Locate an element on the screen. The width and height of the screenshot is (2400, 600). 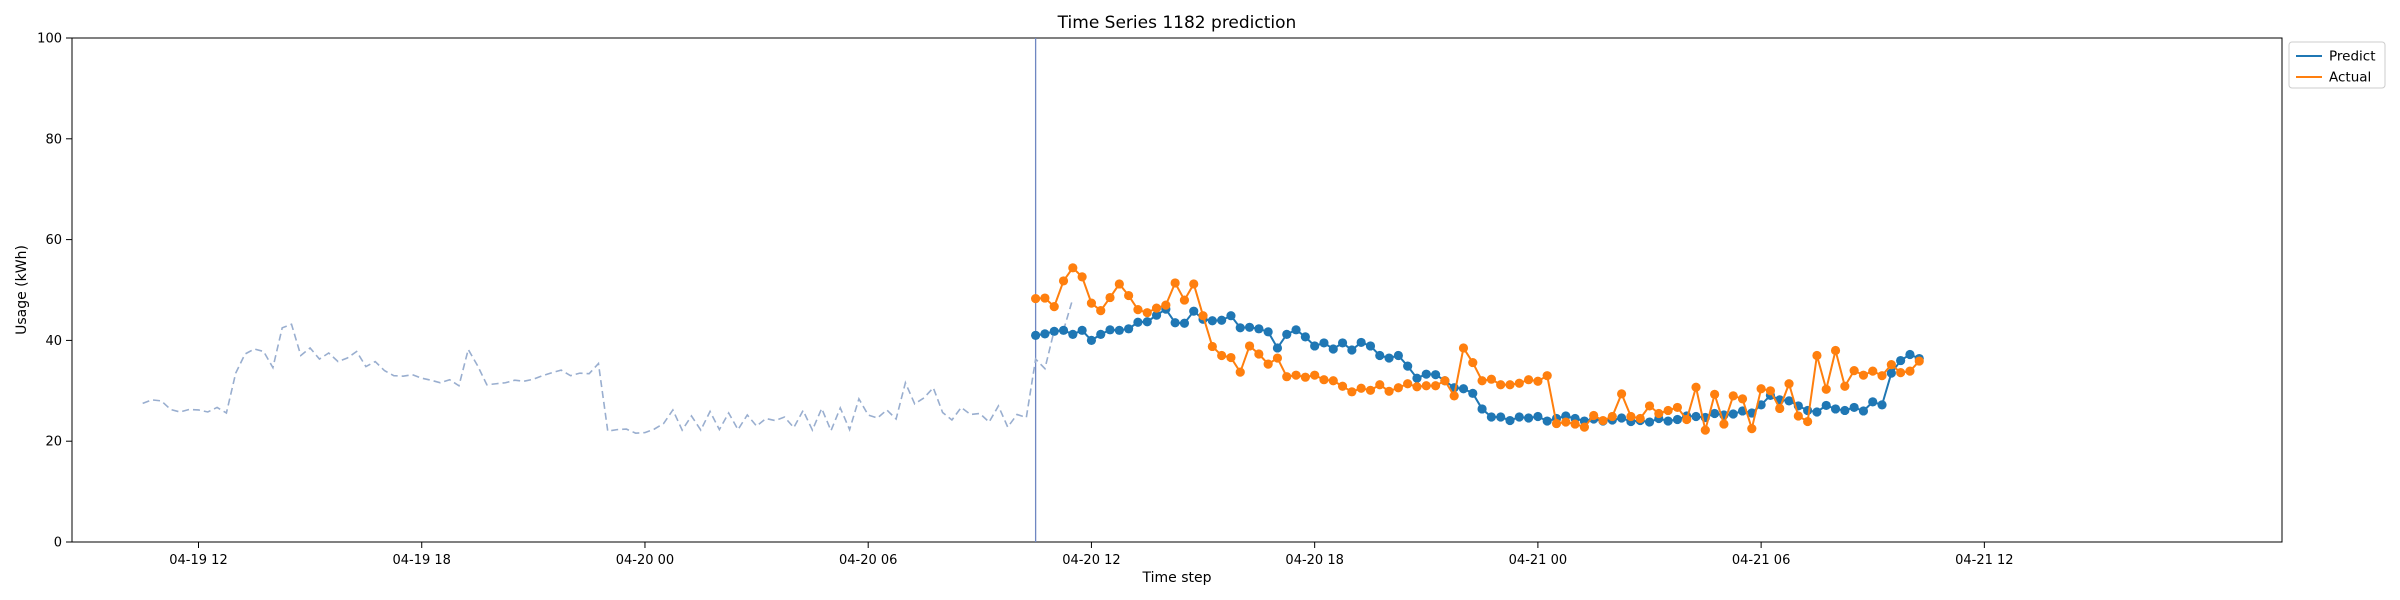
y-tick-label: 20 is located at coordinates (53, 442).